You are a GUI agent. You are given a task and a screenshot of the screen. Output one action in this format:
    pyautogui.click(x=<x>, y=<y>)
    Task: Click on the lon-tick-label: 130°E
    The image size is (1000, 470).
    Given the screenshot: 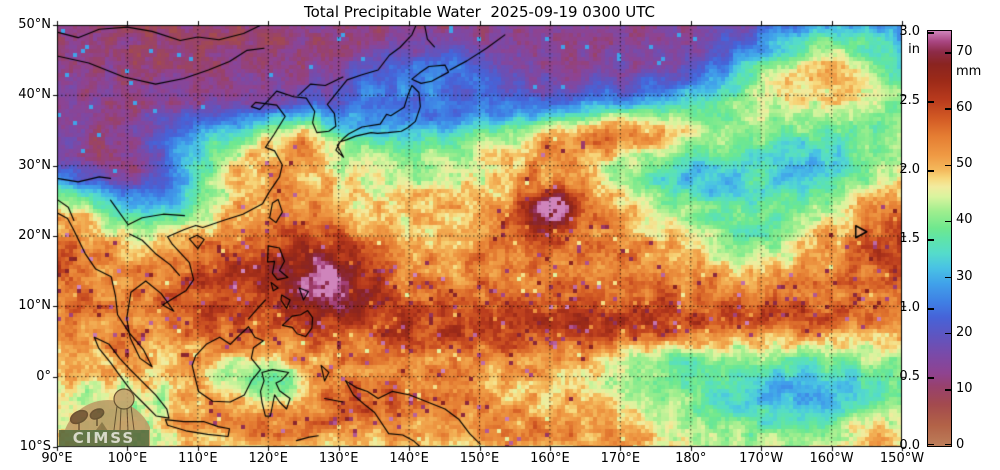 What is the action you would take?
    pyautogui.click(x=338, y=458)
    